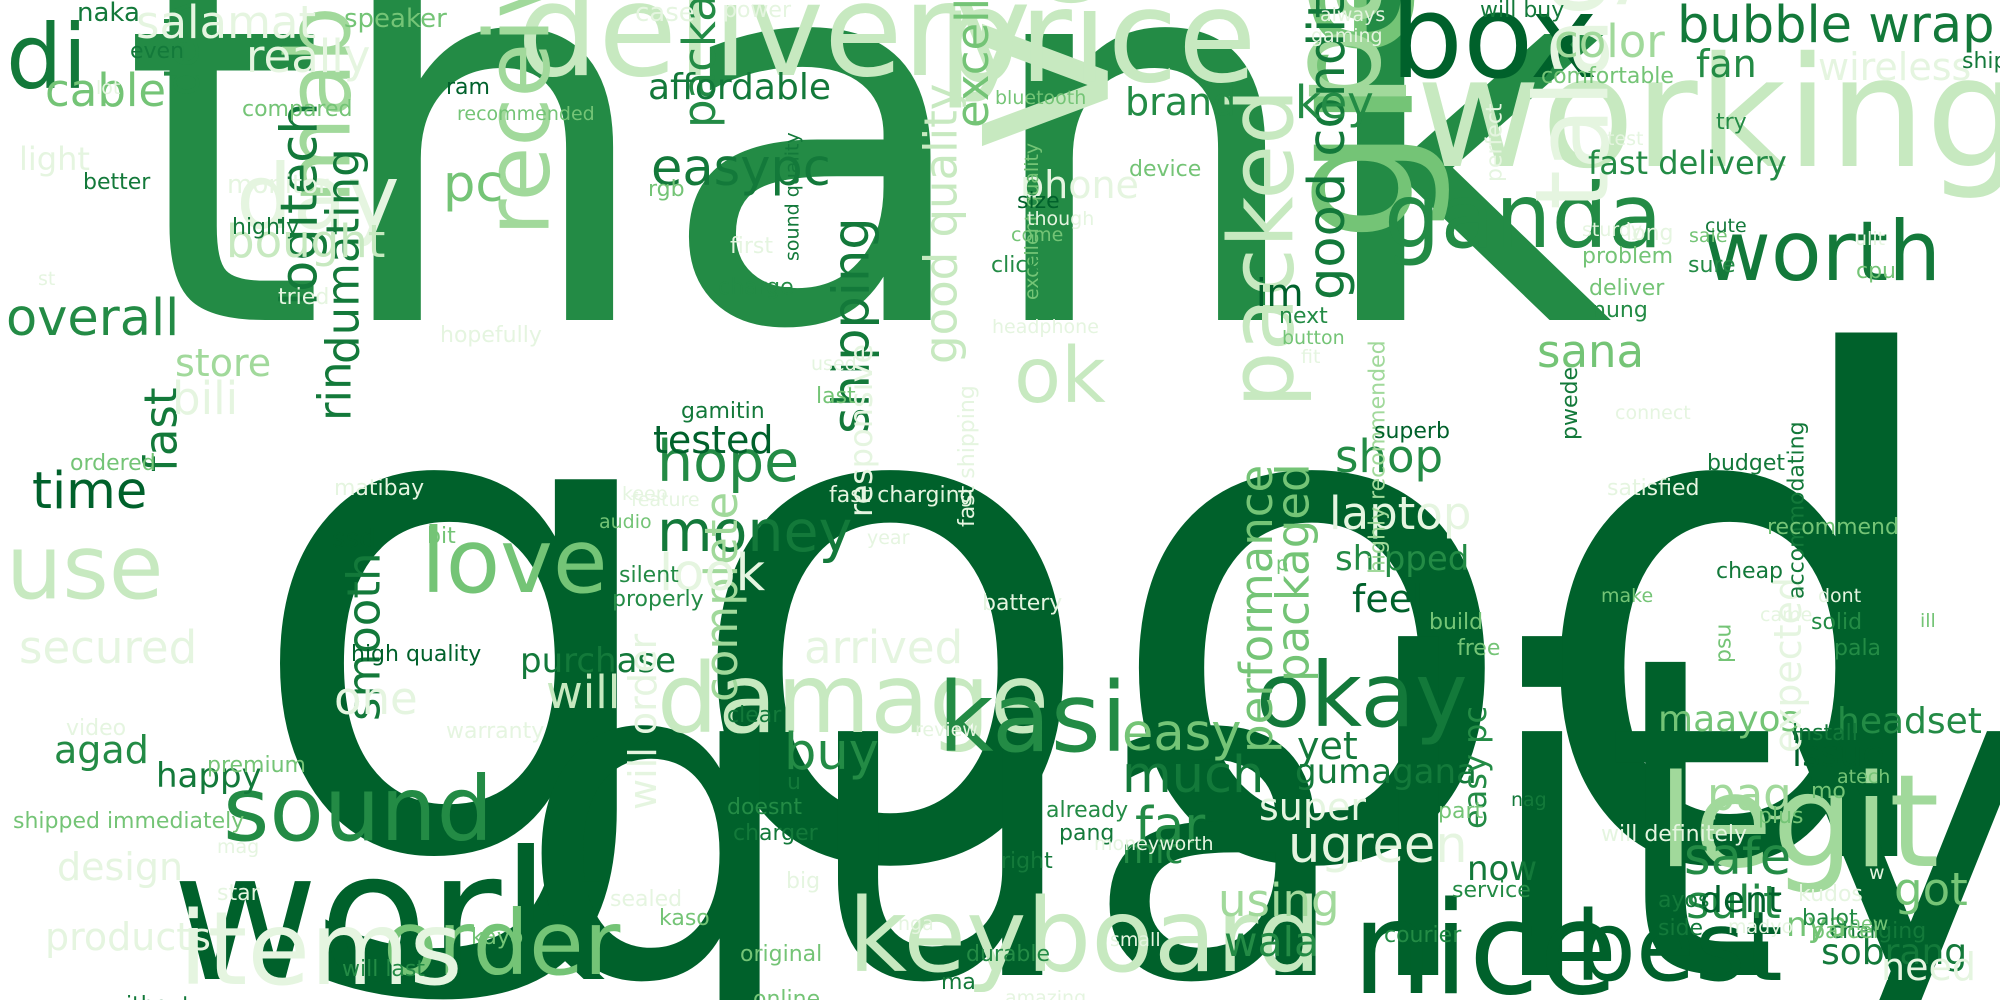 The width and height of the screenshot is (2000, 1000). What do you see at coordinates (792, 196) in the screenshot?
I see `word-sound-quality: sound quality` at bounding box center [792, 196].